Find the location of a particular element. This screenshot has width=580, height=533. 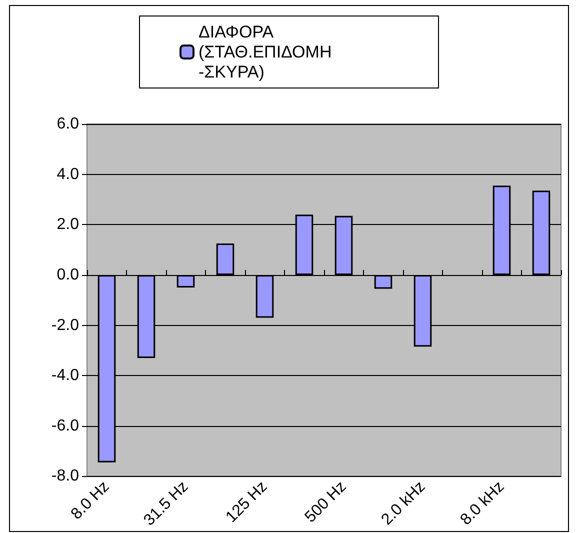

x-tick-label: 8.0 kHz is located at coordinates (482, 503).